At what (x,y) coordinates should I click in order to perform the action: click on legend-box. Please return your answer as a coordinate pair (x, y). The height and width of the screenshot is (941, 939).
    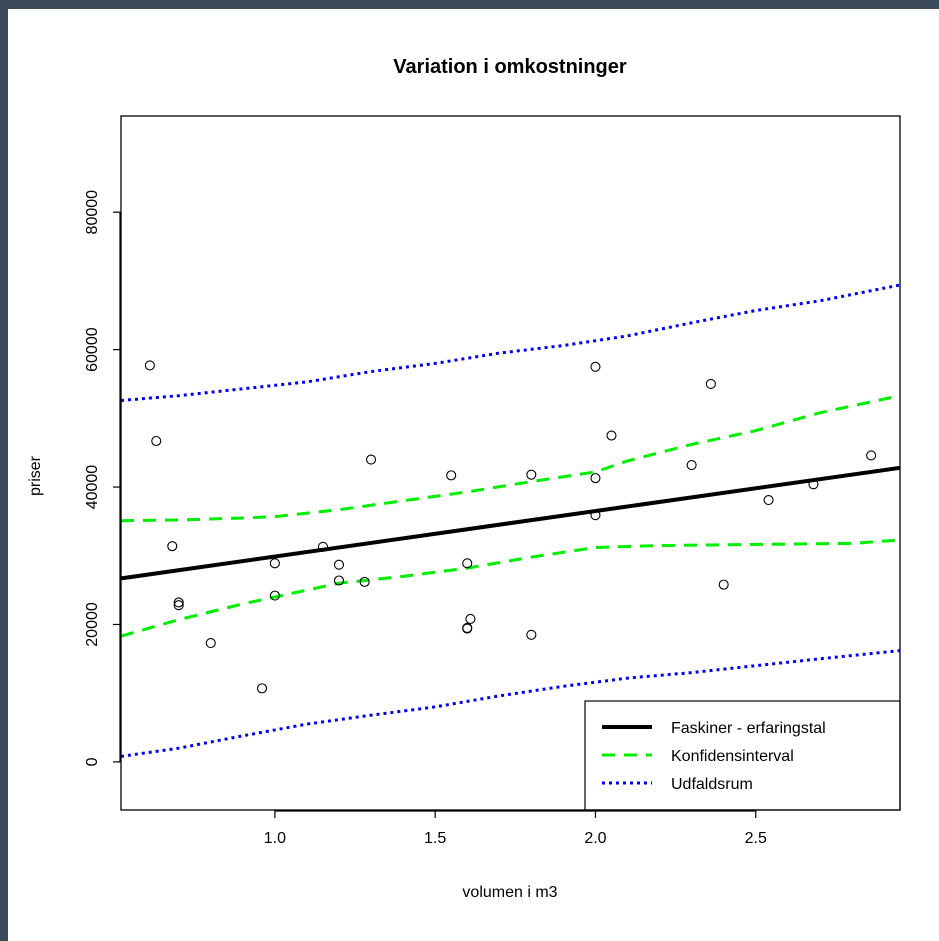
    Looking at the image, I should click on (742, 755).